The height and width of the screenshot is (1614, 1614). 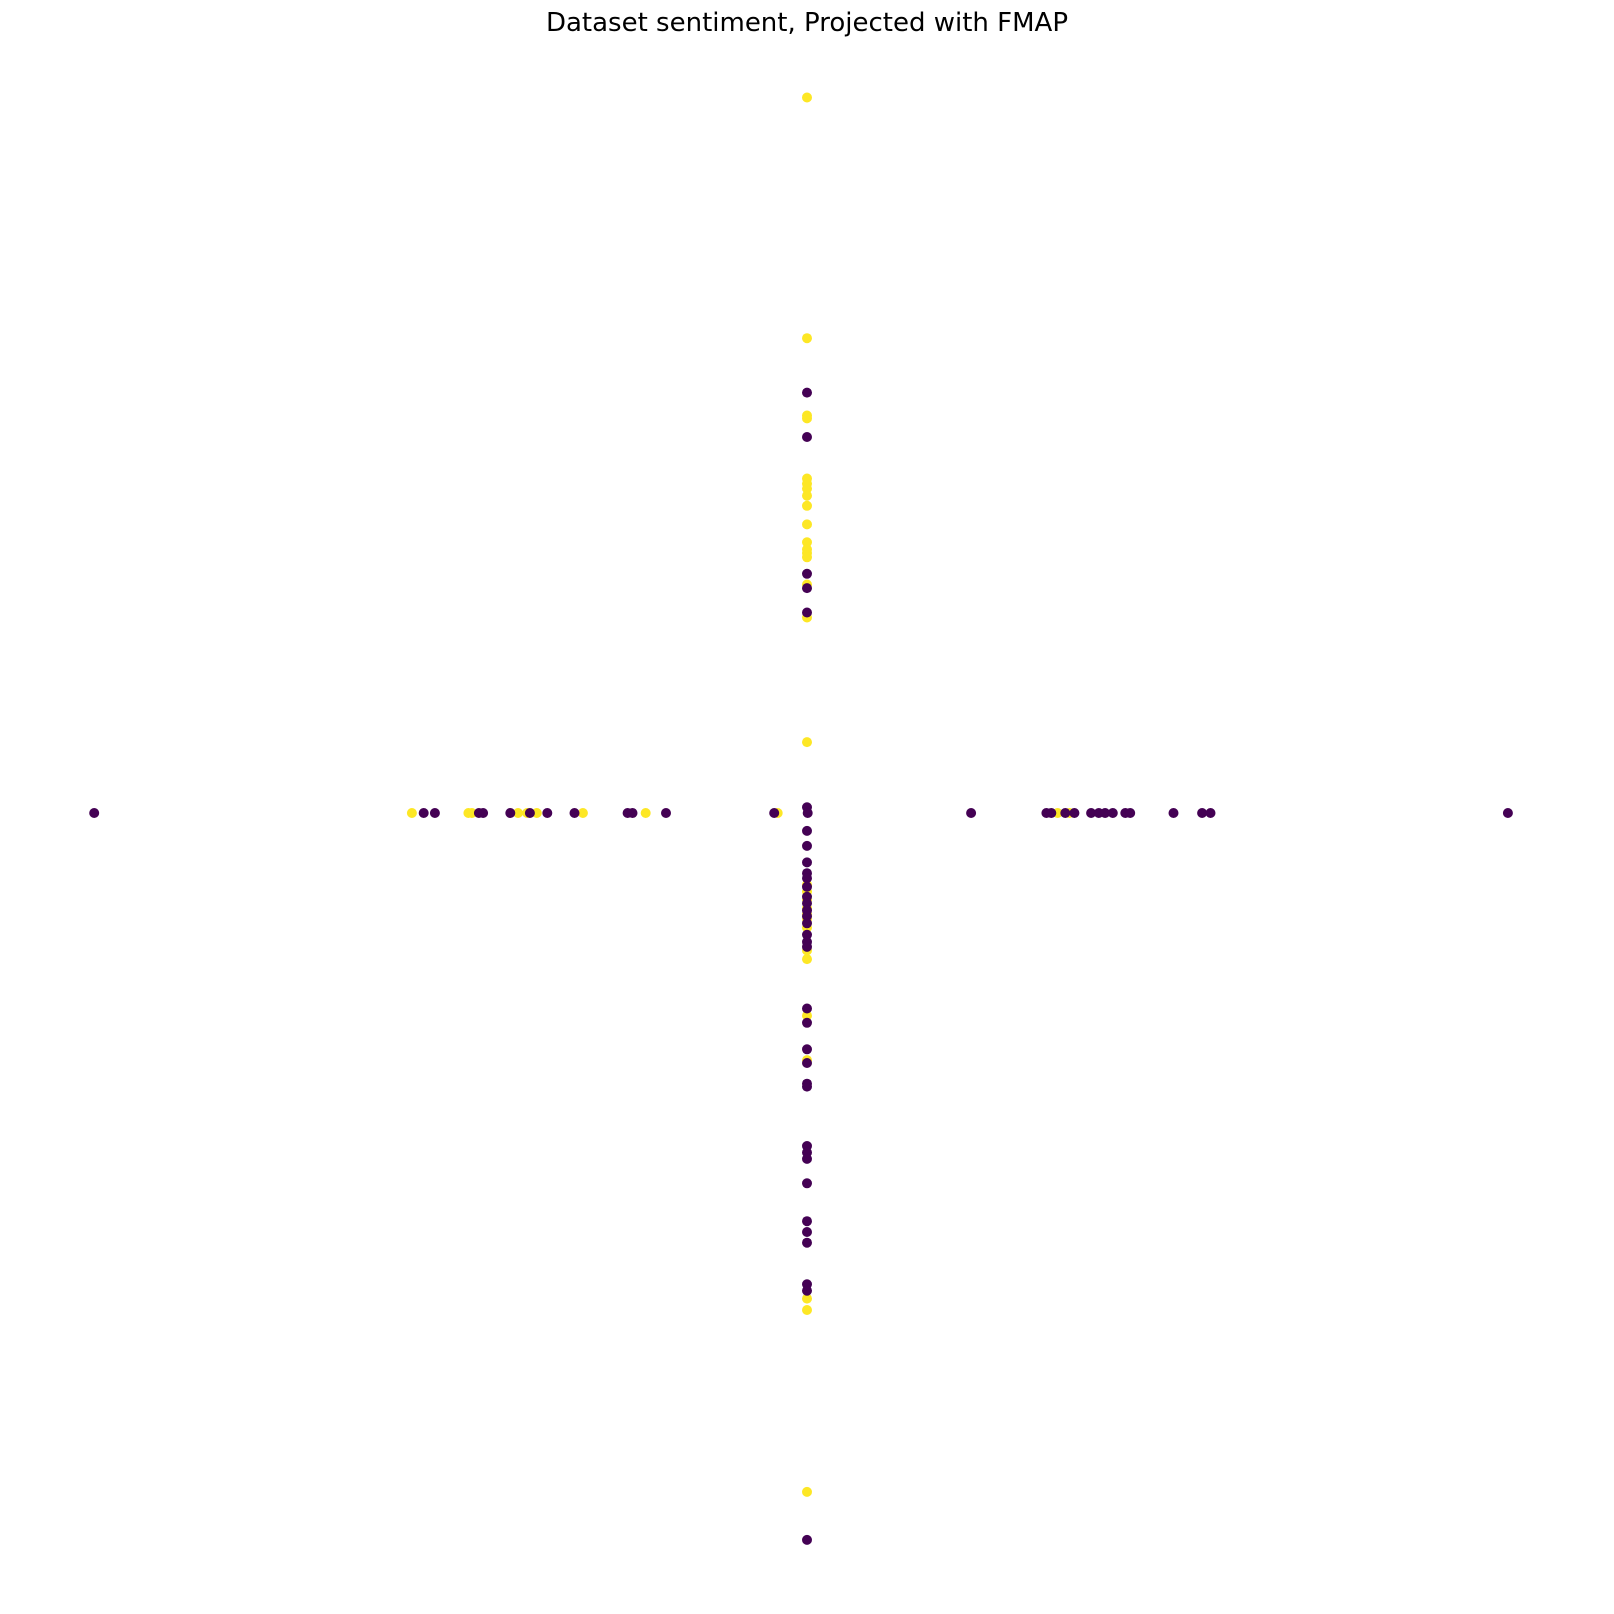 What do you see at coordinates (807, 23) in the screenshot?
I see `chart-title: Dataset sentiment, Projected with FMAP` at bounding box center [807, 23].